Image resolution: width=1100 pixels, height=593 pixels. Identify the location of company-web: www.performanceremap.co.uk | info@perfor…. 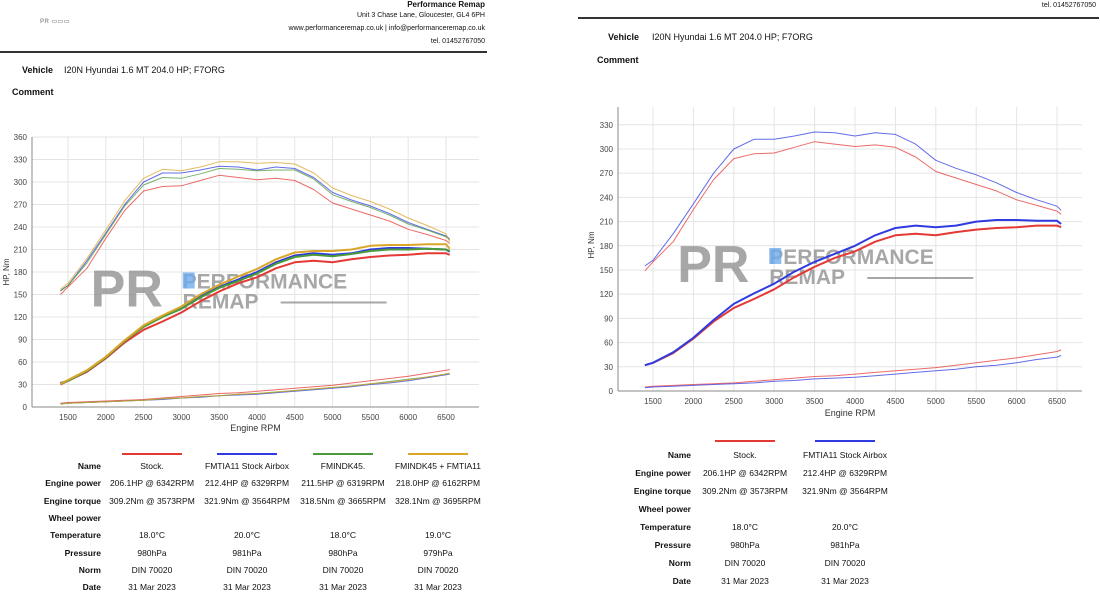
(386, 28).